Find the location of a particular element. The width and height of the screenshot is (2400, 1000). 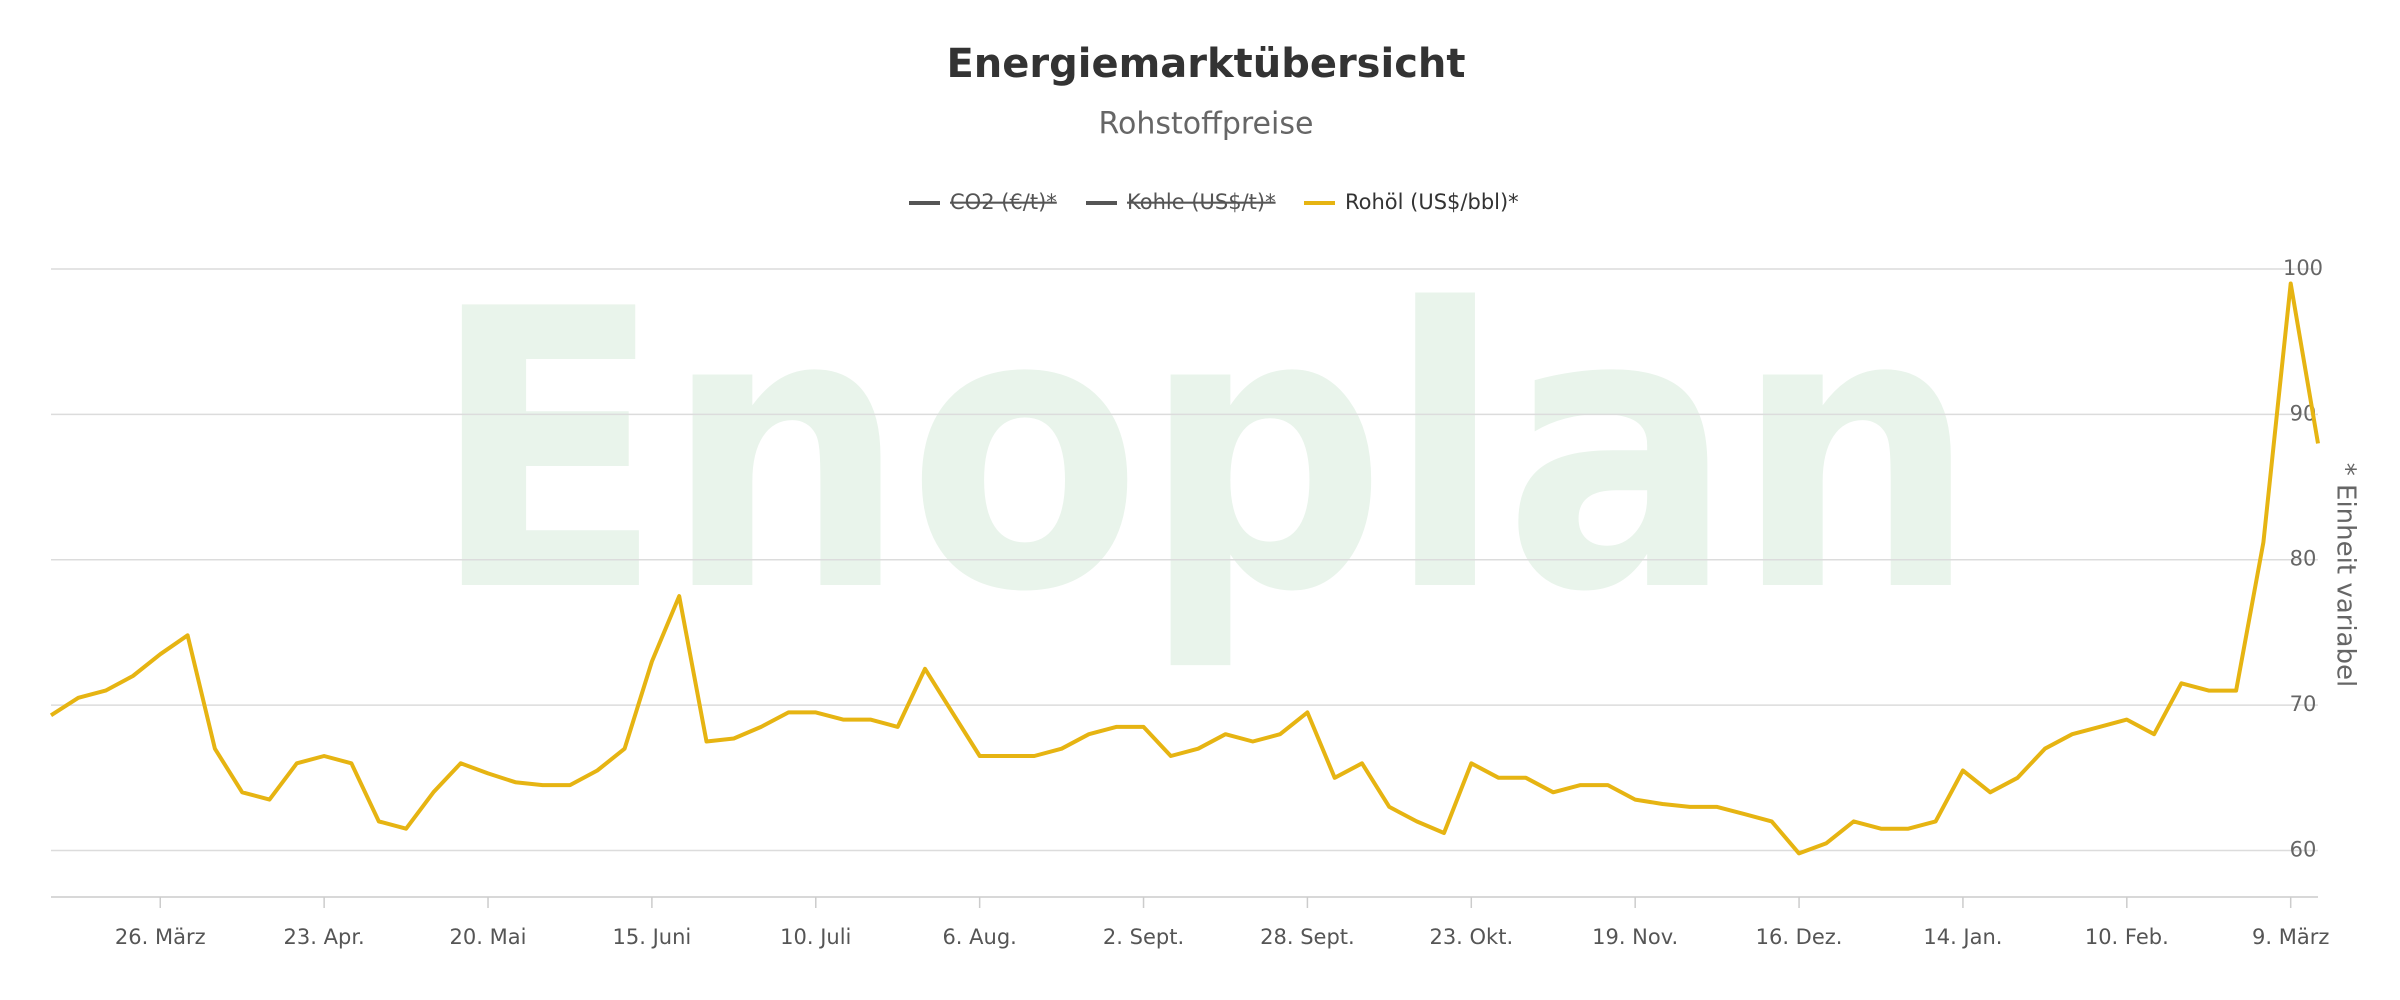

y-tick-label: 80 is located at coordinates (2303, 559).